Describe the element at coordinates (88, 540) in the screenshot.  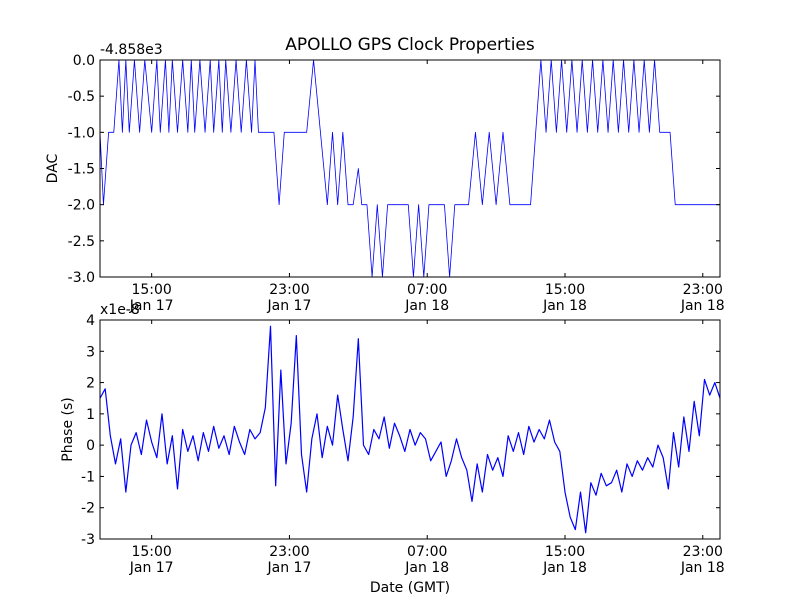
I see `y-tick-label: -3` at that location.